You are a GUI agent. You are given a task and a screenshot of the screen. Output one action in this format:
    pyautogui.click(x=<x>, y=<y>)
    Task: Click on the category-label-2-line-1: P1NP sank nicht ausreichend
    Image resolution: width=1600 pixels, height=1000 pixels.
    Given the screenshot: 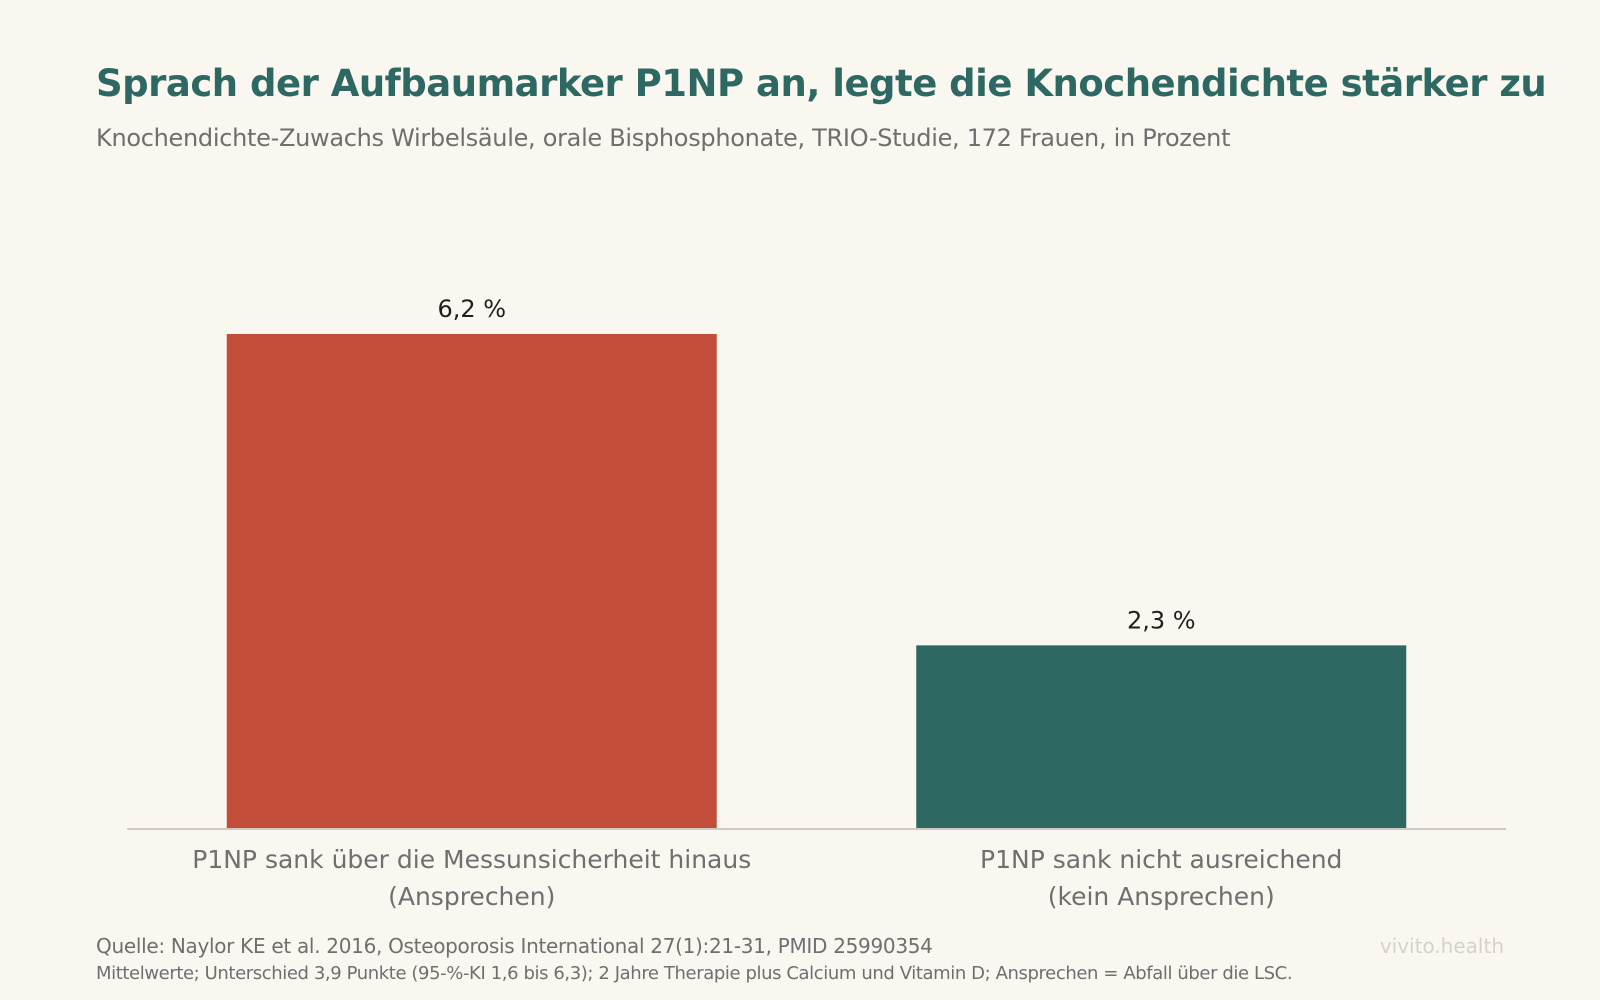 What is the action you would take?
    pyautogui.click(x=1161, y=859)
    